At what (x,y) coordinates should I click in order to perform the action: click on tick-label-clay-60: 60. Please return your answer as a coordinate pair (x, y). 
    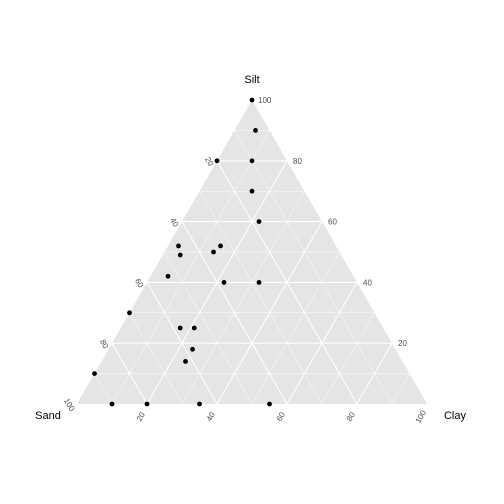
    Looking at the image, I should click on (281, 416).